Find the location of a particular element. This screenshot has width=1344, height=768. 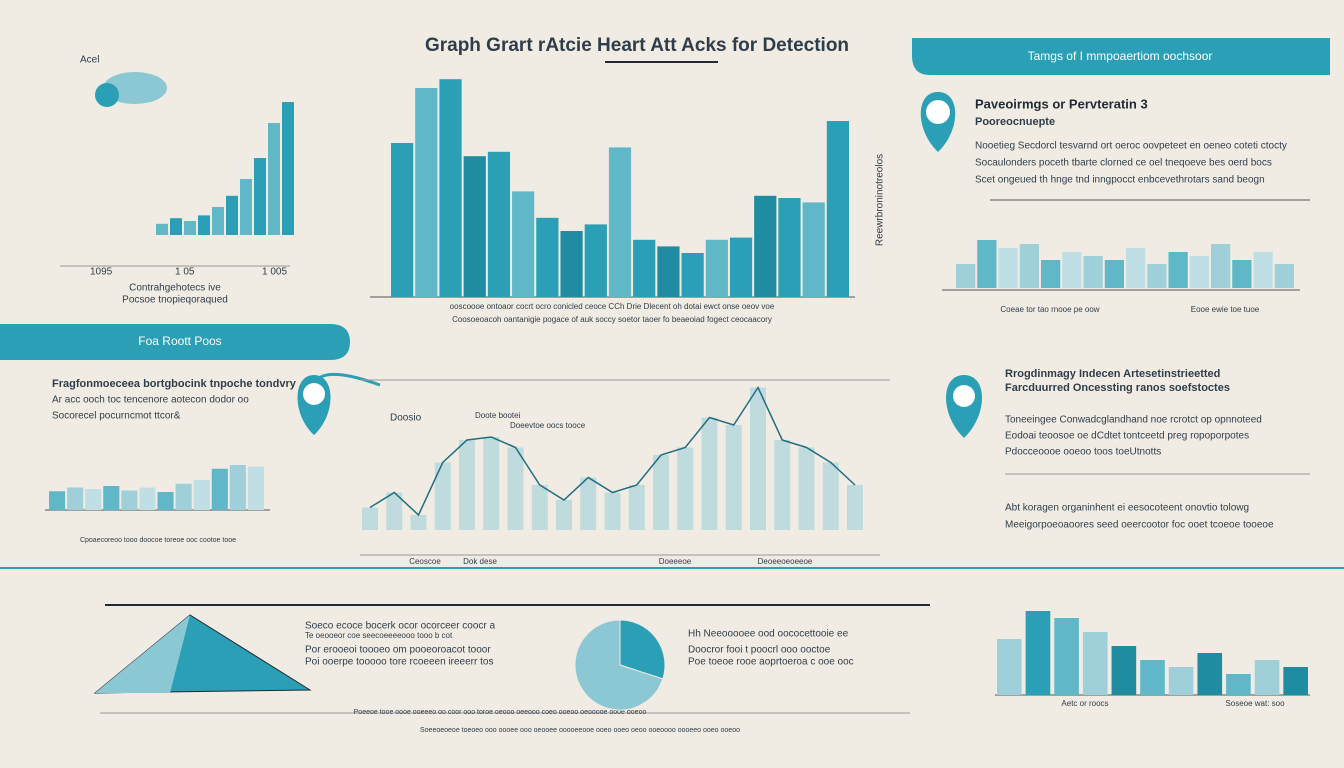

caption: Soseoe wat: soo is located at coordinates (1255, 703).